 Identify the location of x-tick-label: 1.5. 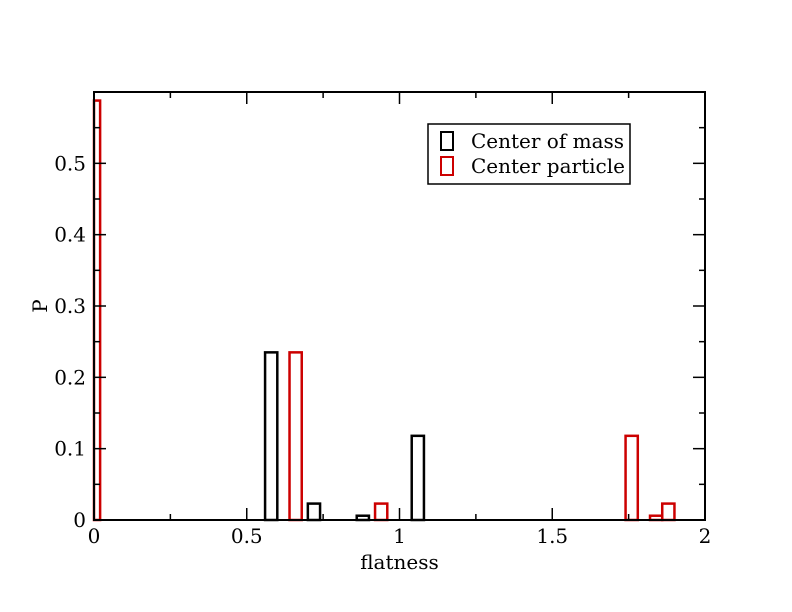
(552, 536).